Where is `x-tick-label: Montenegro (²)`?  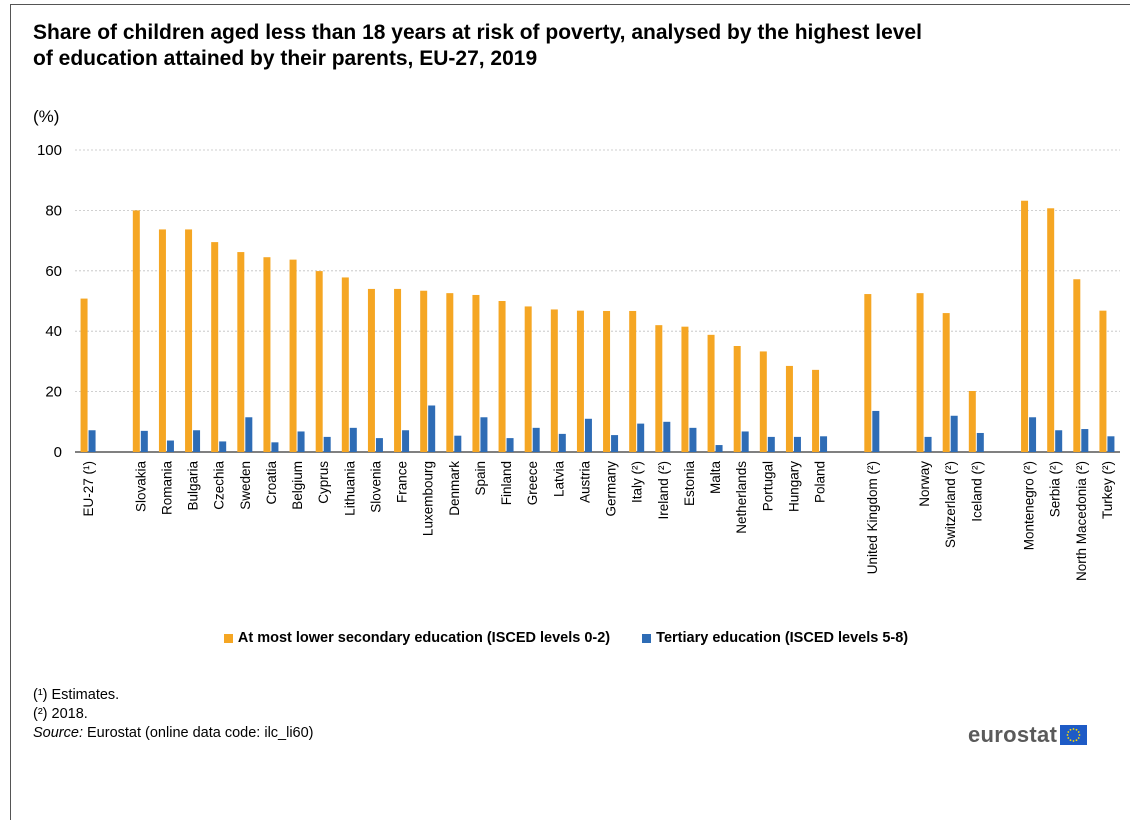
x-tick-label: Montenegro (²) is located at coordinates (1029, 505).